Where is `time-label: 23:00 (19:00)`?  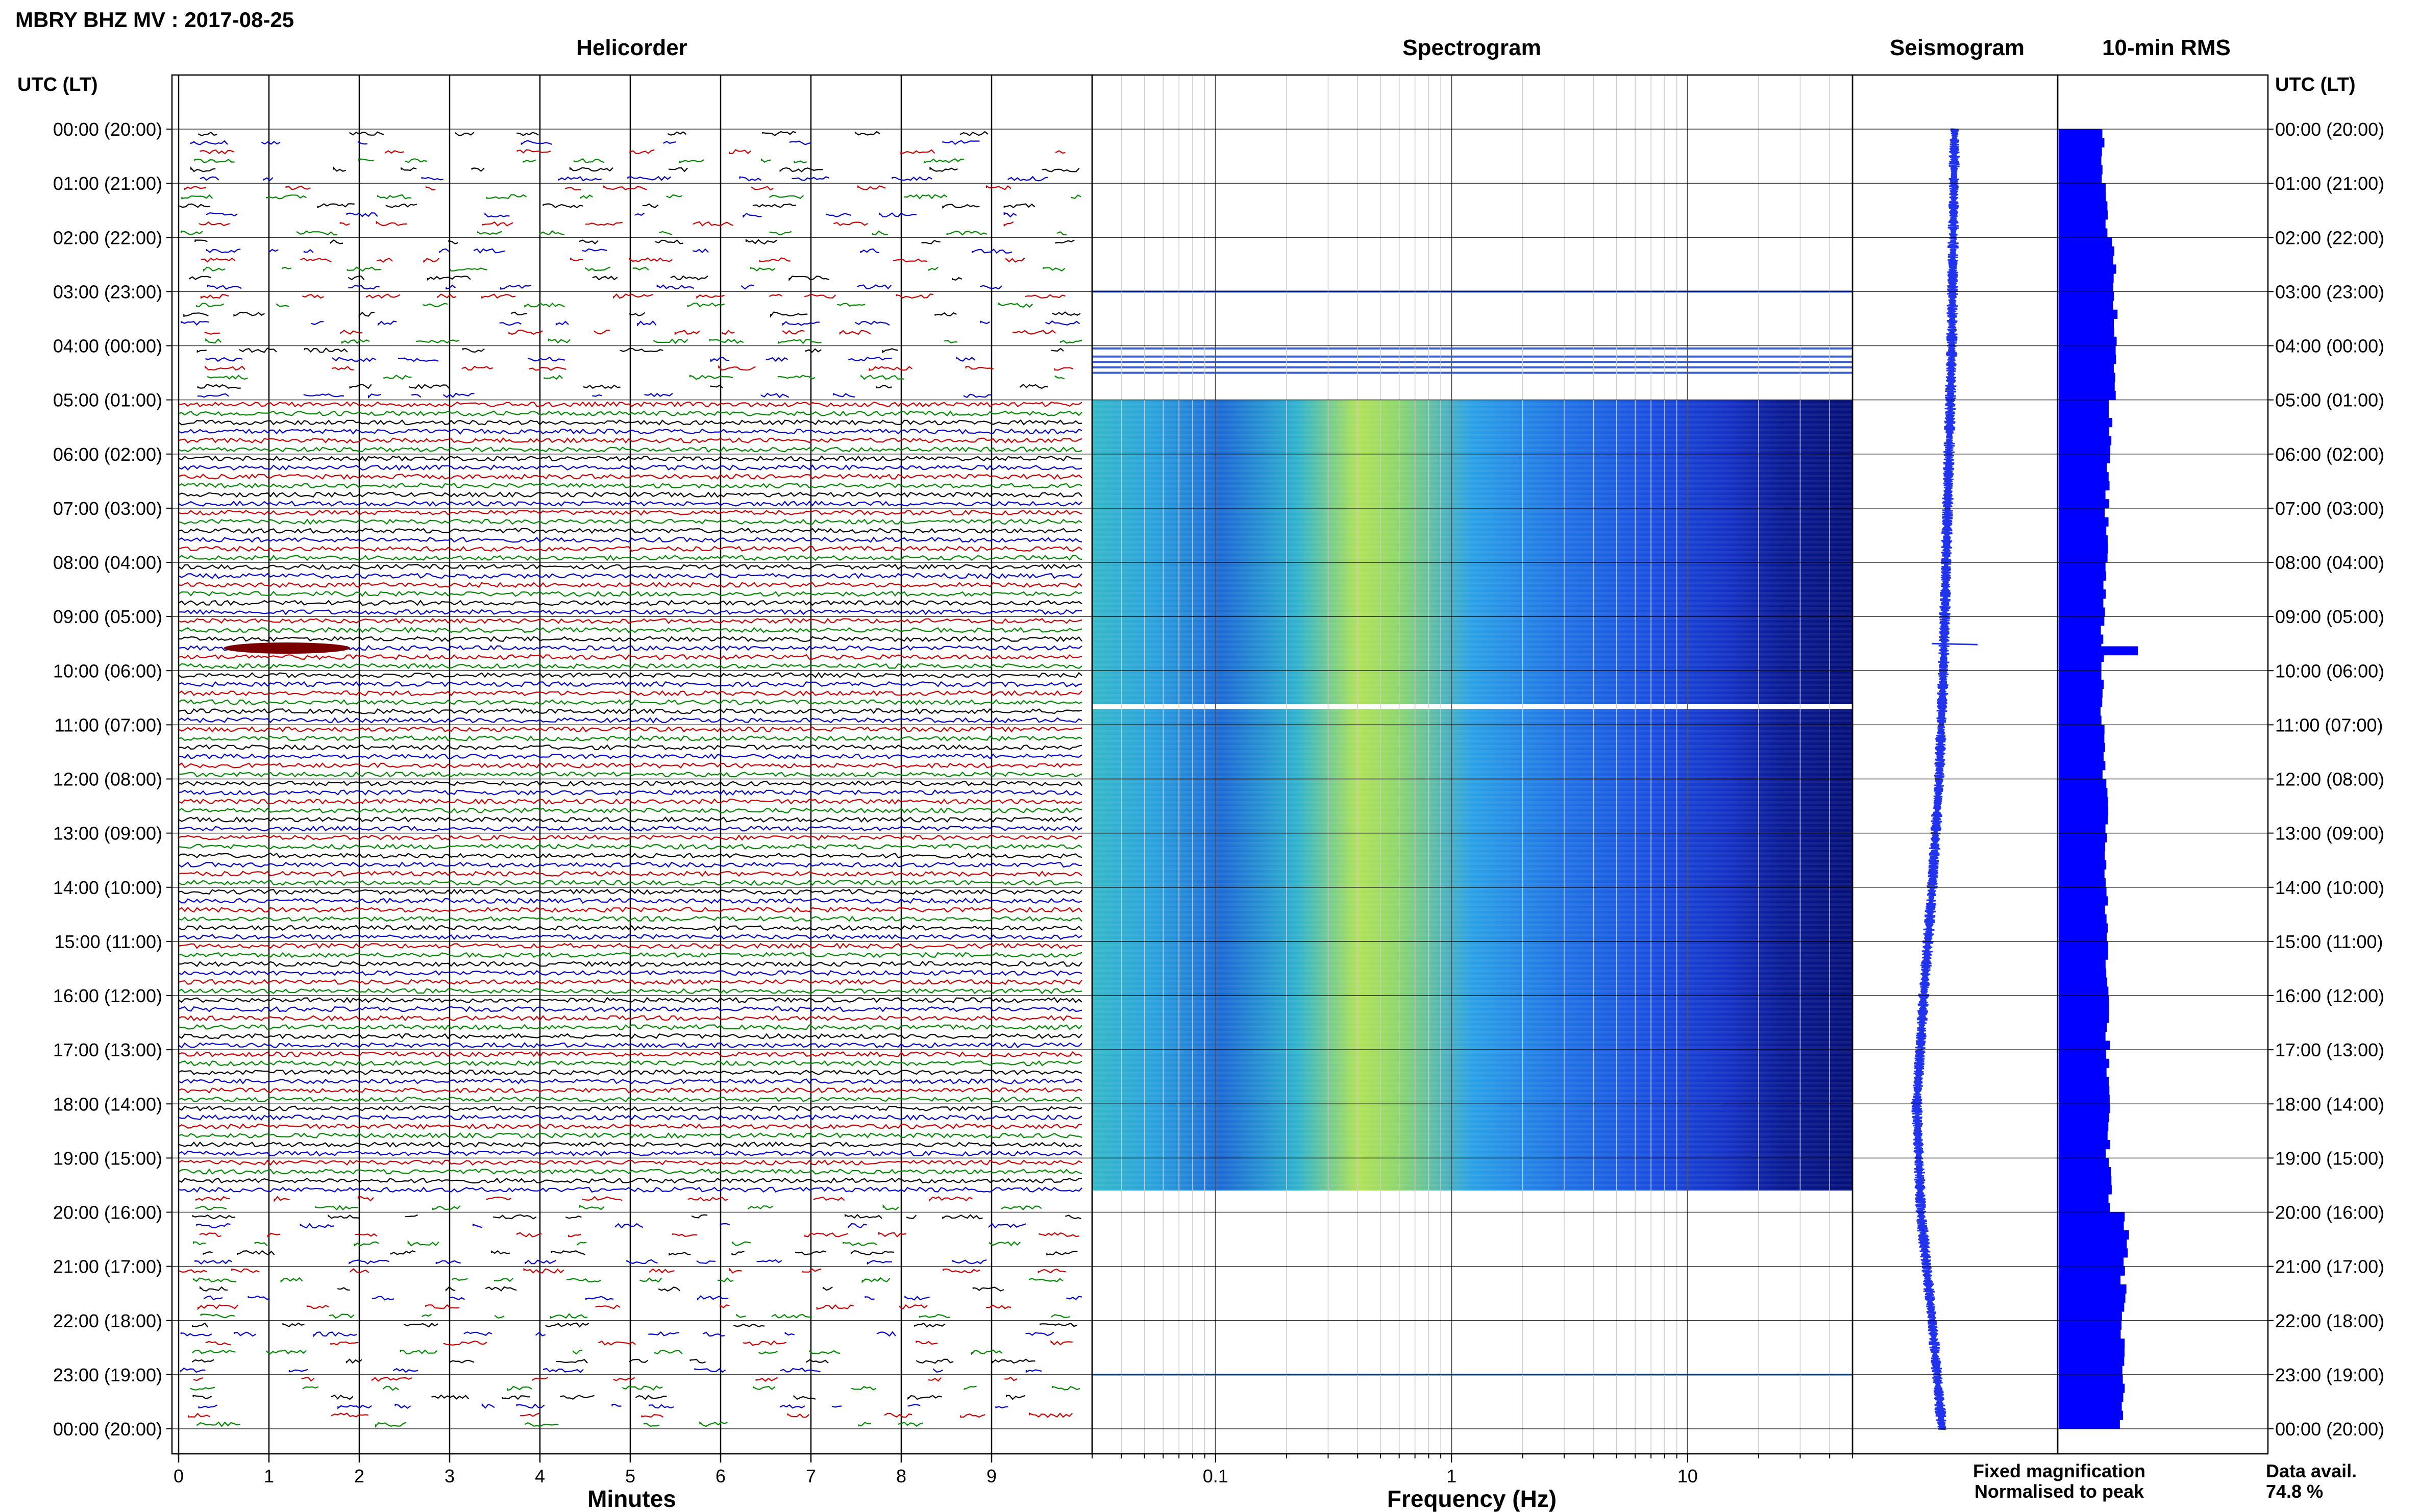
time-label: 23:00 (19:00) is located at coordinates (2329, 1375).